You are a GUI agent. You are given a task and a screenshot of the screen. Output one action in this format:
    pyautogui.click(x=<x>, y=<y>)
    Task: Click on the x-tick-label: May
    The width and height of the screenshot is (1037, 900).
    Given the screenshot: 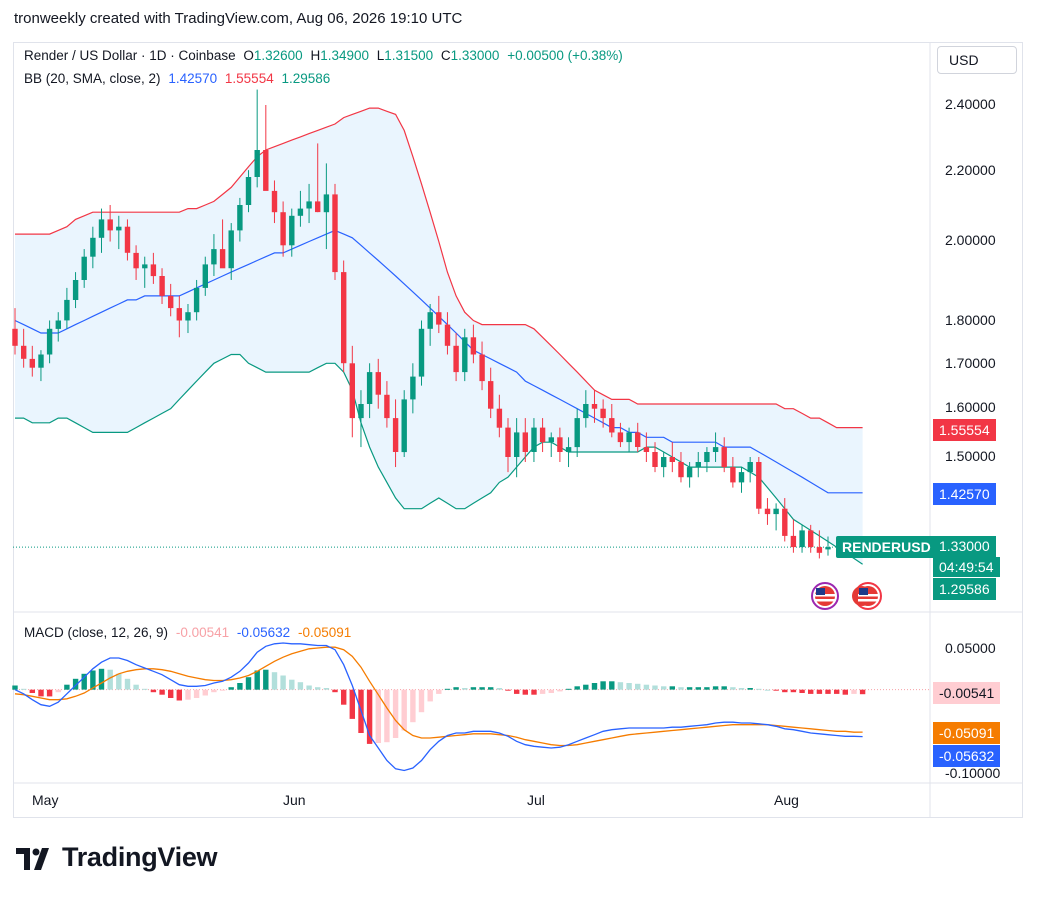 What is the action you would take?
    pyautogui.click(x=45, y=800)
    